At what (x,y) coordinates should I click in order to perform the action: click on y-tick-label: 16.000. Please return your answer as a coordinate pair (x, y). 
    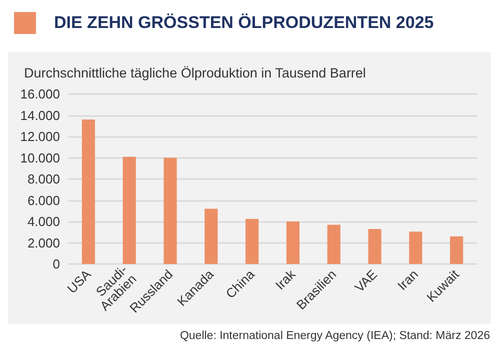
    Looking at the image, I should click on (40, 94).